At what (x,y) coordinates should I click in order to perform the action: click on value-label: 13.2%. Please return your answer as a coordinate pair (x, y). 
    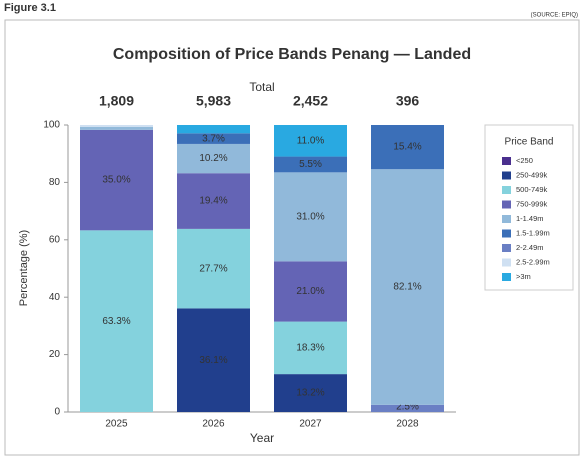
    Looking at the image, I should click on (310, 393).